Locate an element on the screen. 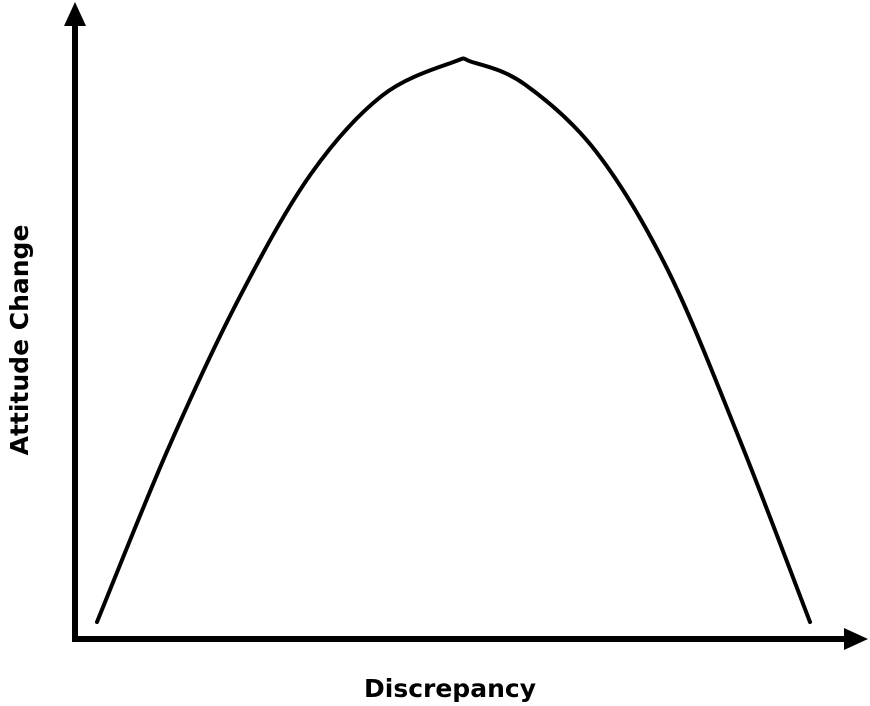 This screenshot has width=870, height=706. x-axis is located at coordinates (470, 639).